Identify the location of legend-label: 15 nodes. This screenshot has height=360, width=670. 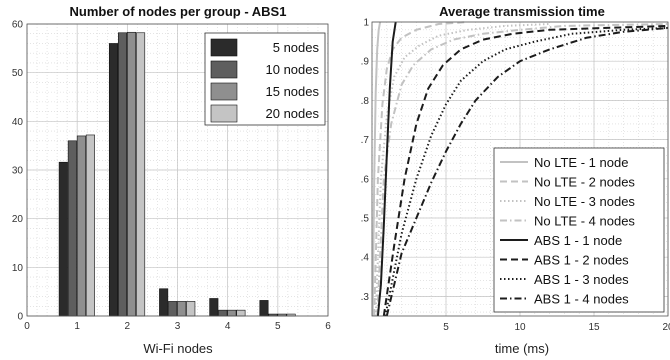
(293, 91).